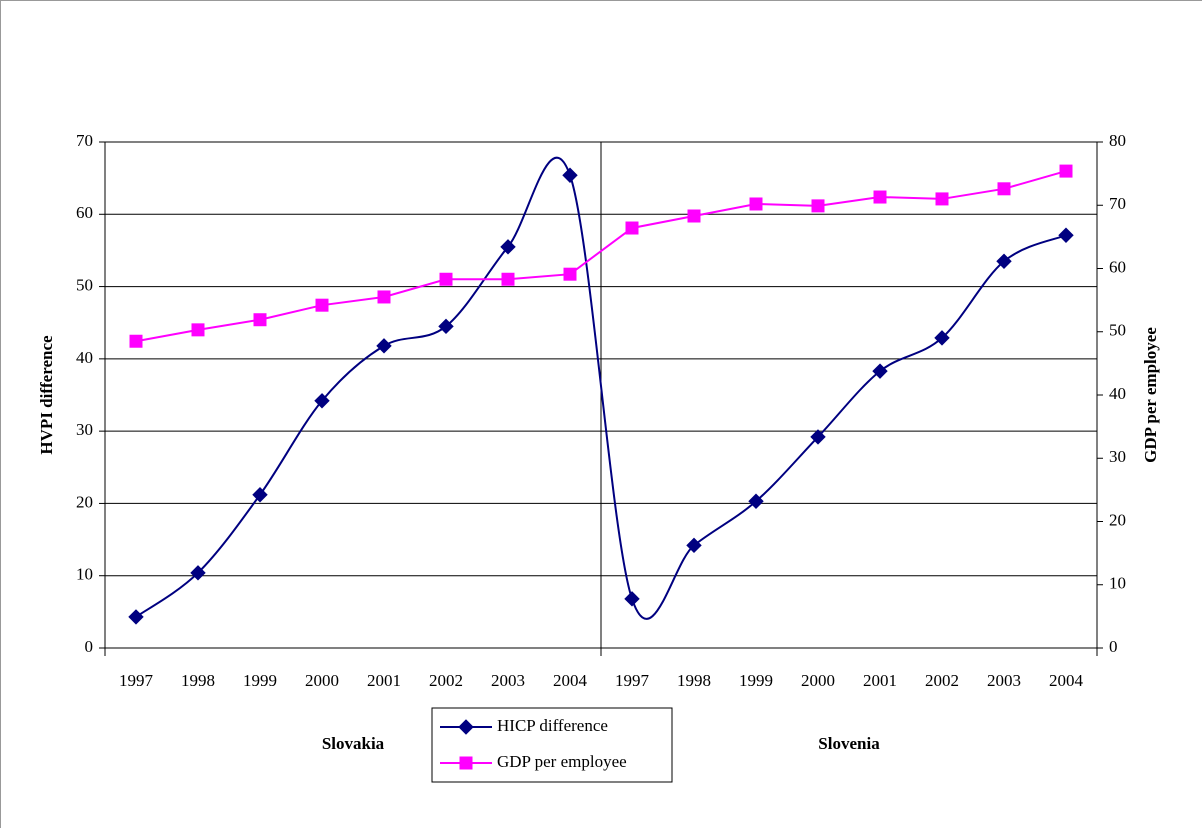 The image size is (1202, 828). Describe the element at coordinates (1117, 203) in the screenshot. I see `y2-tick-label: 70` at that location.